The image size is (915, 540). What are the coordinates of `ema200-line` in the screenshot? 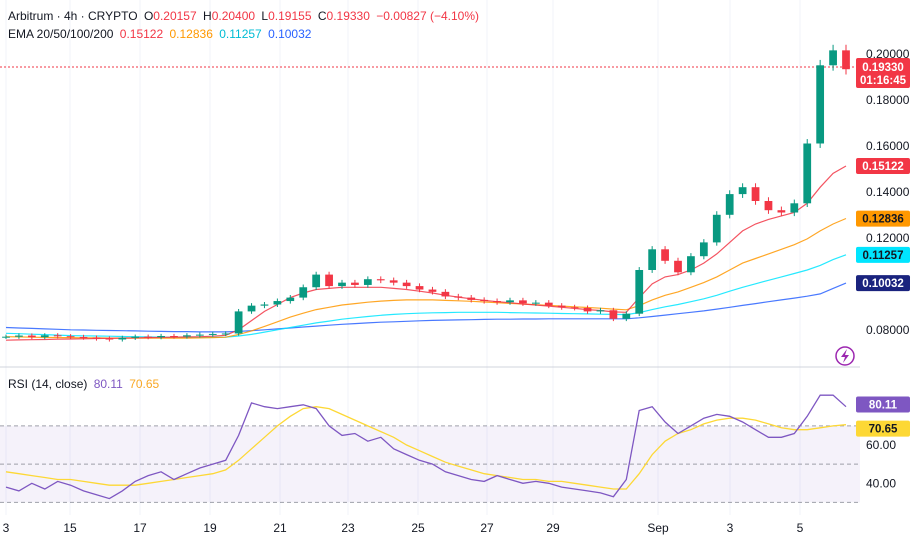 It's located at (426, 307).